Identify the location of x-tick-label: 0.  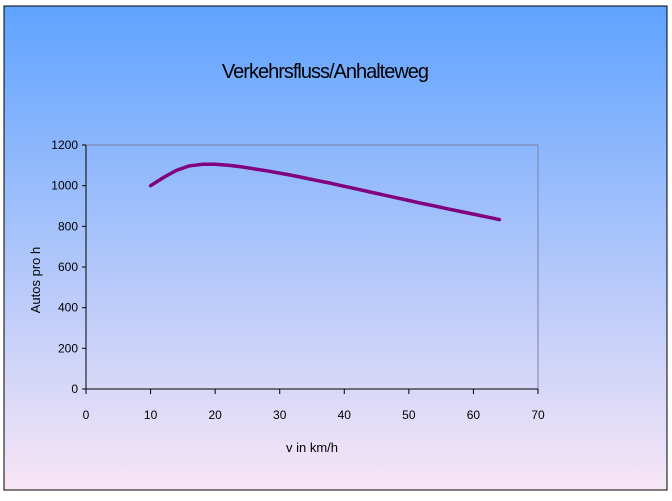
(86, 415).